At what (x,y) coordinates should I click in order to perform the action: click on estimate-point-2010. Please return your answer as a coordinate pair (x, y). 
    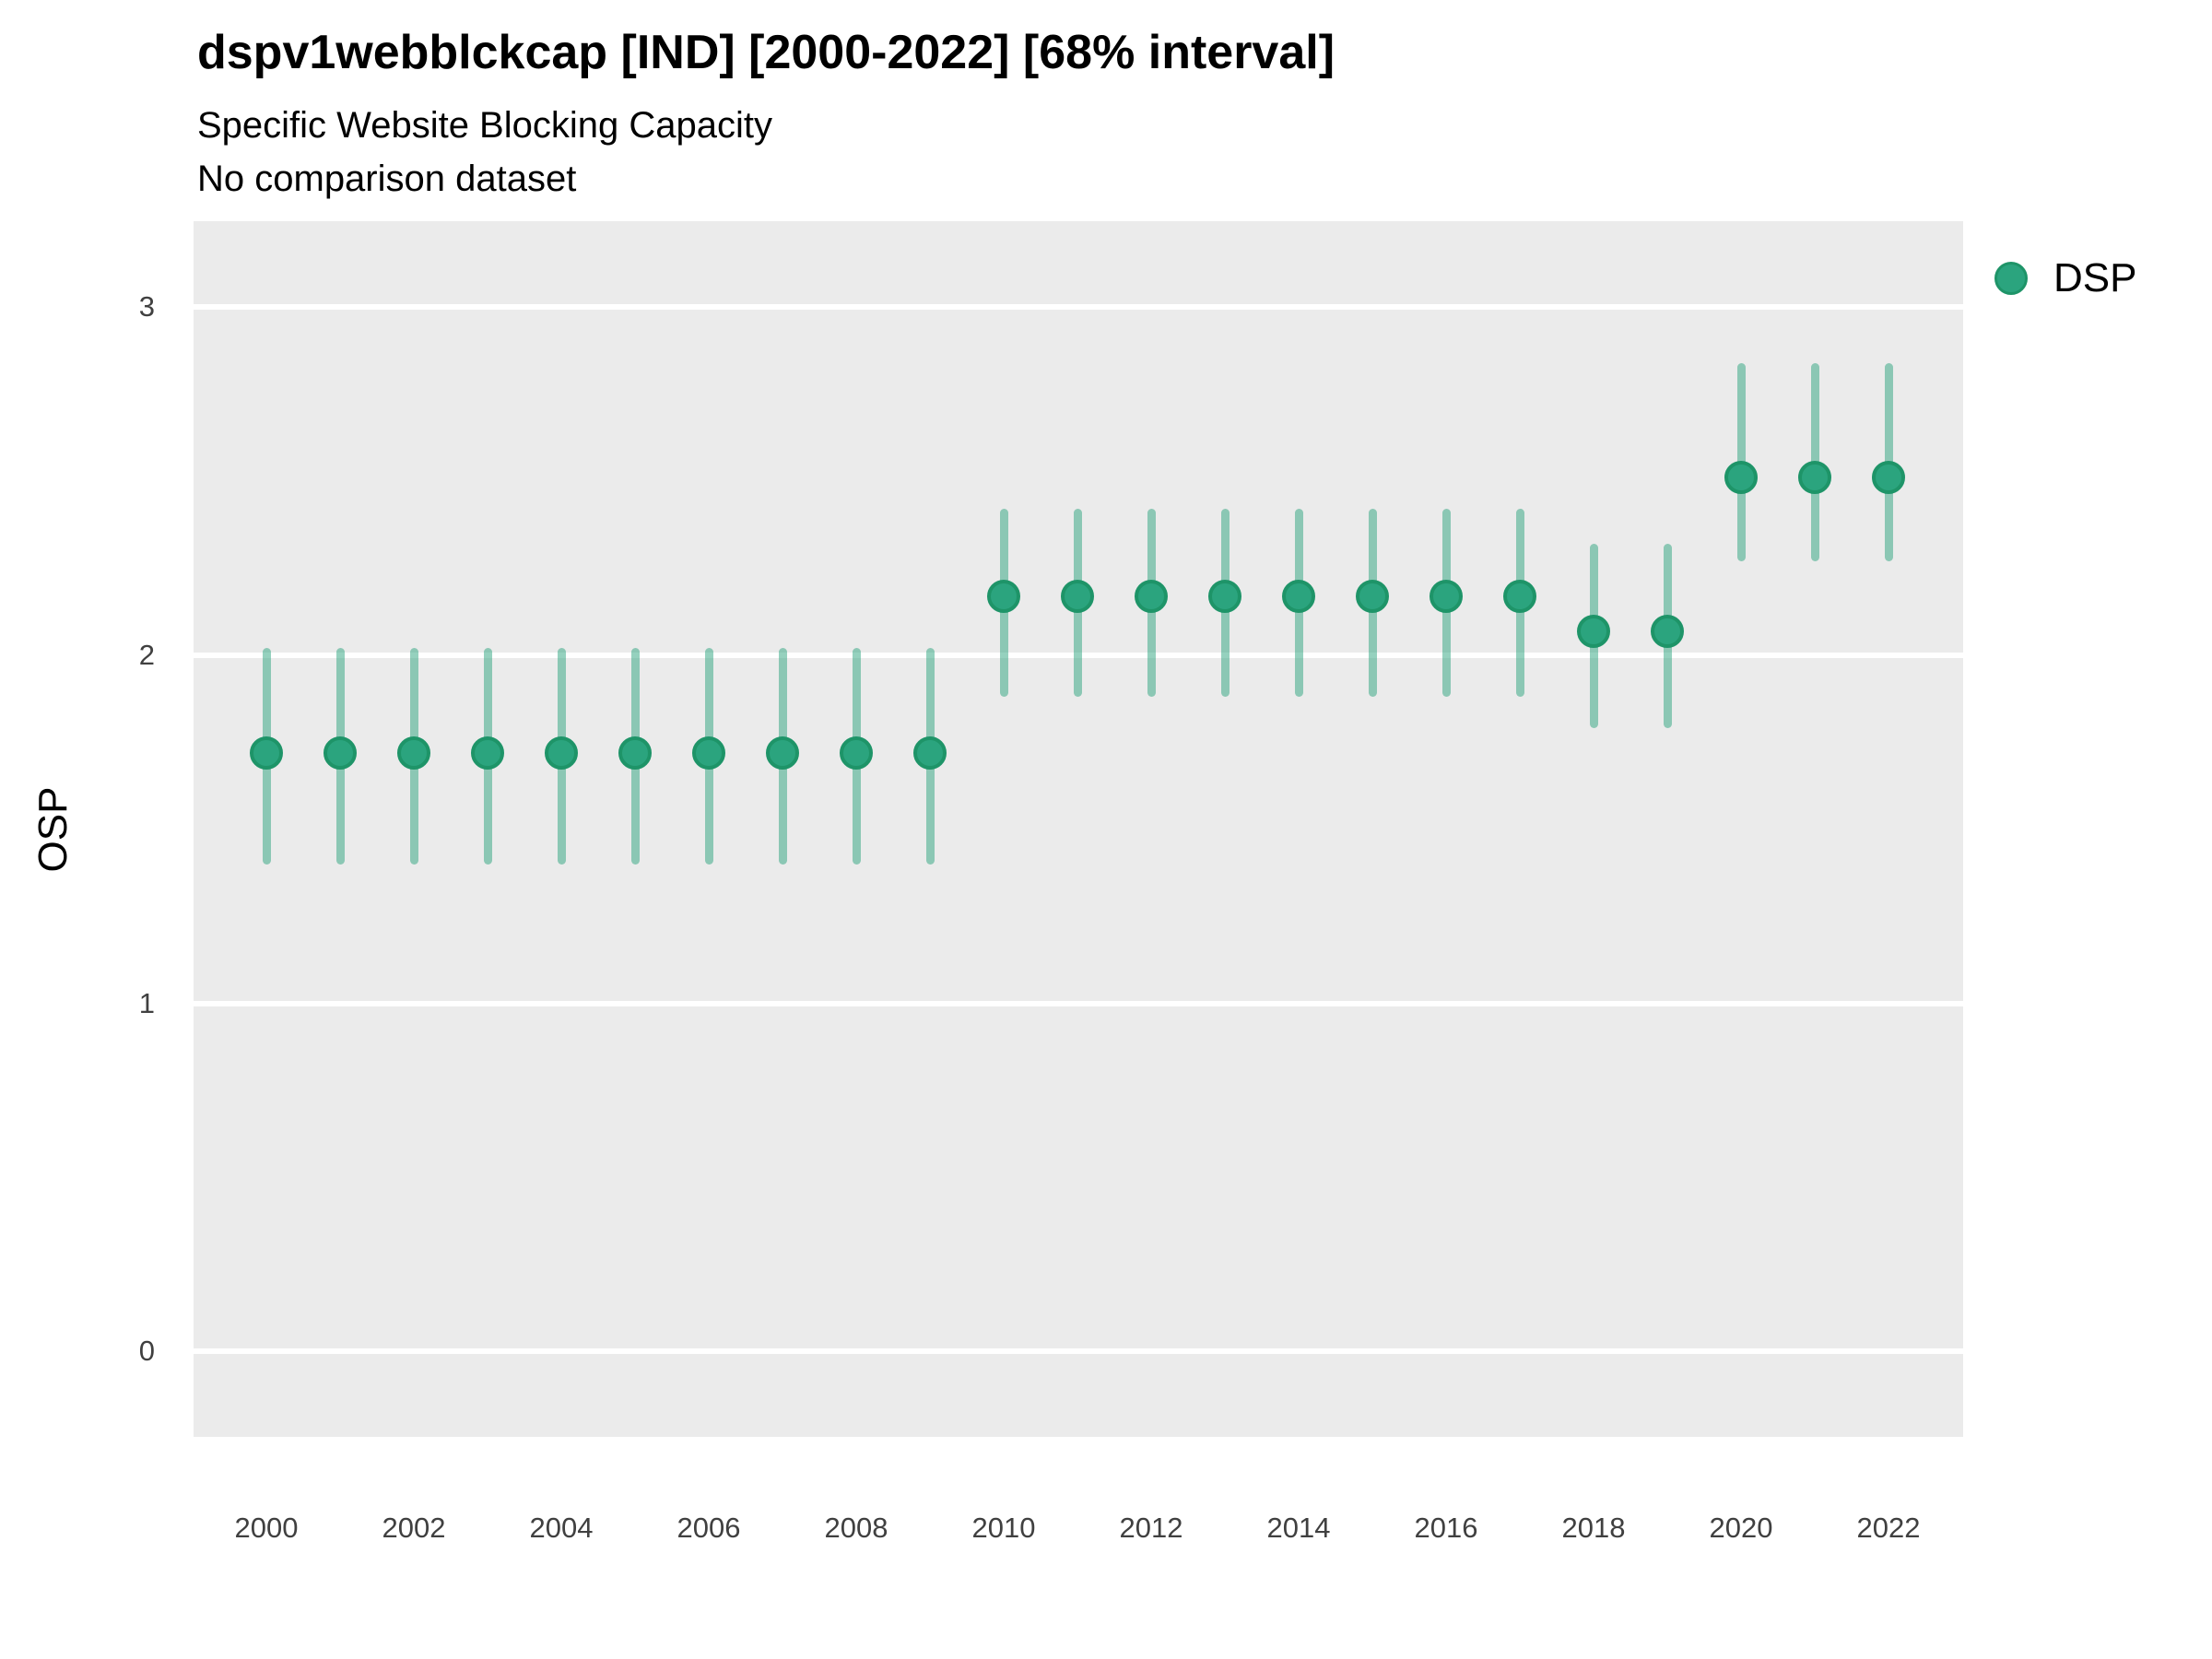
    Looking at the image, I should click on (1003, 596).